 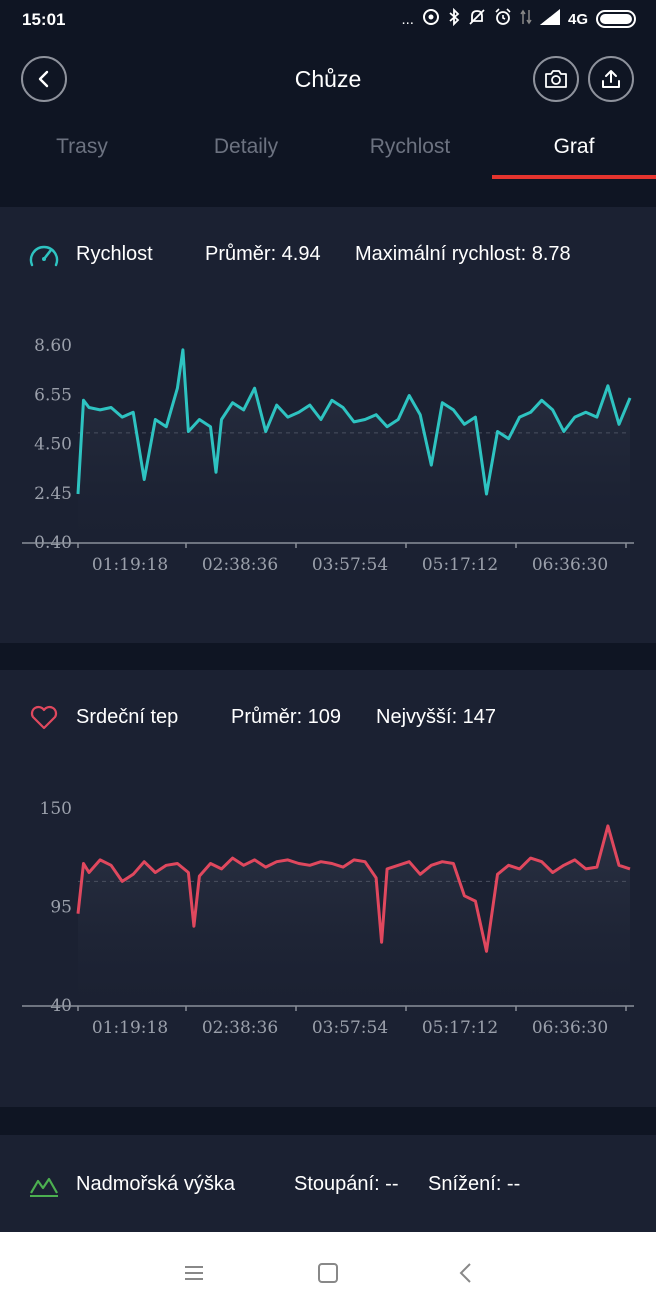 What do you see at coordinates (353, 888) in the screenshot?
I see `heart-series-line` at bounding box center [353, 888].